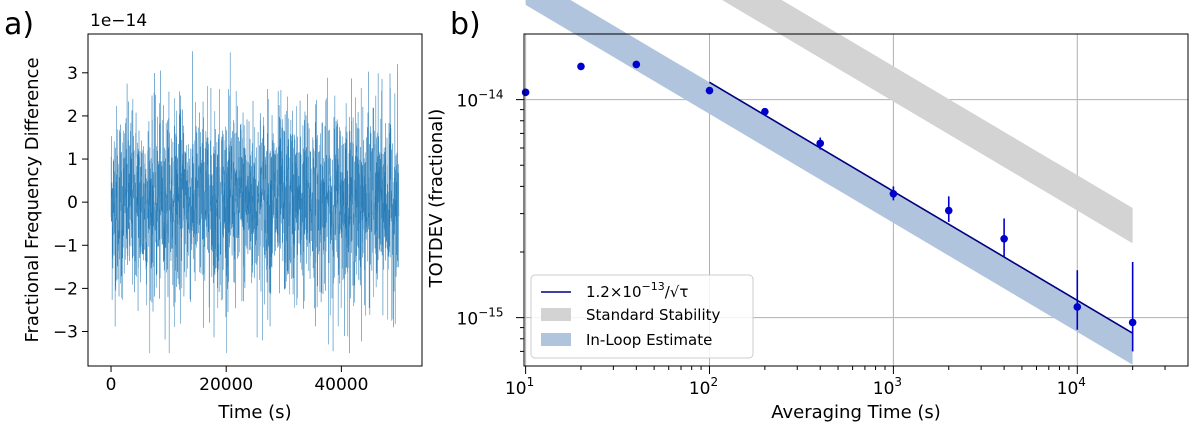 The width and height of the screenshot is (1196, 425). What do you see at coordinates (118, 21) in the screenshot?
I see `panel-a-offset-text: 1e−14` at bounding box center [118, 21].